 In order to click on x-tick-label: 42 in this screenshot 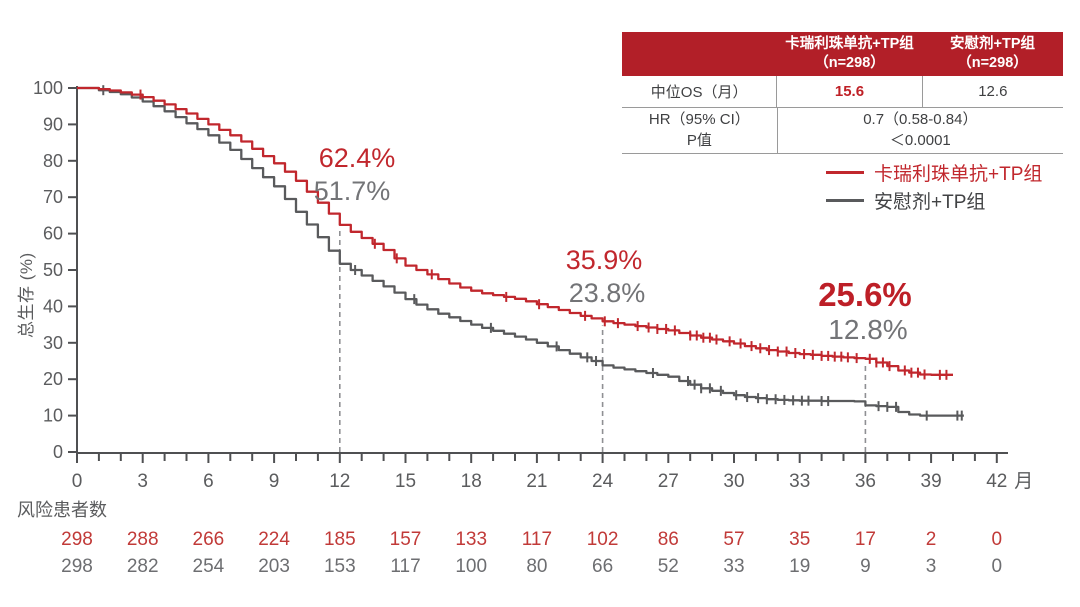, I will do `click(996, 481)`.